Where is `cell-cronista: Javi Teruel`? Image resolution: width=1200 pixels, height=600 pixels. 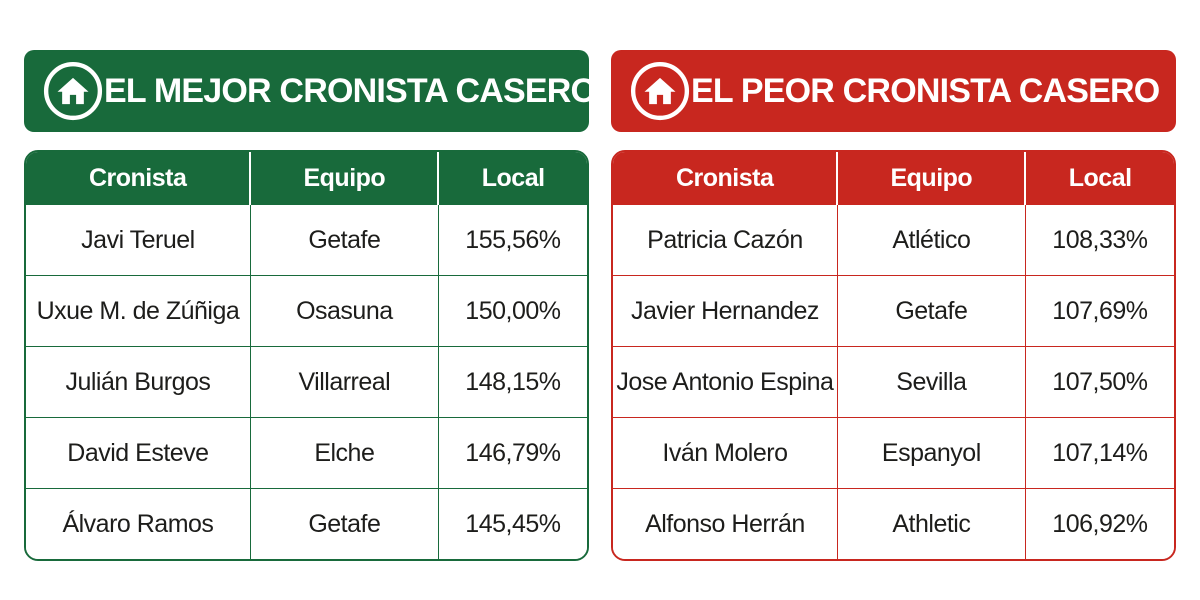 cell-cronista: Javi Teruel is located at coordinates (138, 240).